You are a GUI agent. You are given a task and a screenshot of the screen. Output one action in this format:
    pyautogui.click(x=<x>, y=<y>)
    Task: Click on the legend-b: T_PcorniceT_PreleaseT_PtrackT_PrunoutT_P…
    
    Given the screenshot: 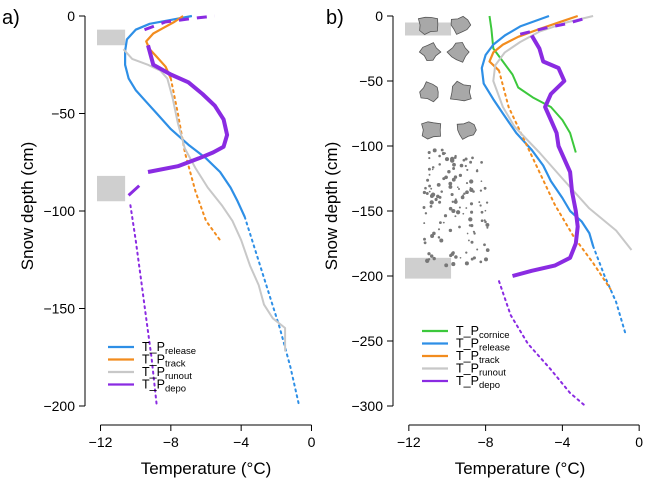 What is the action you would take?
    pyautogui.click(x=466, y=357)
    